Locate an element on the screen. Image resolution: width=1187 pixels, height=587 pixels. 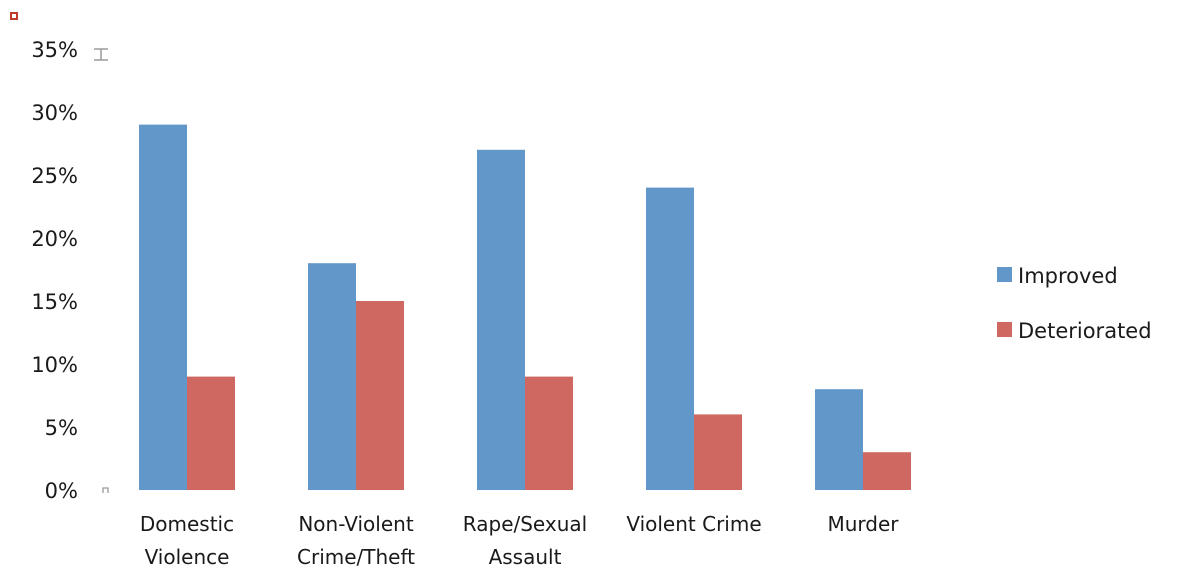
x-category-label: Non-Violent is located at coordinates (355, 524).